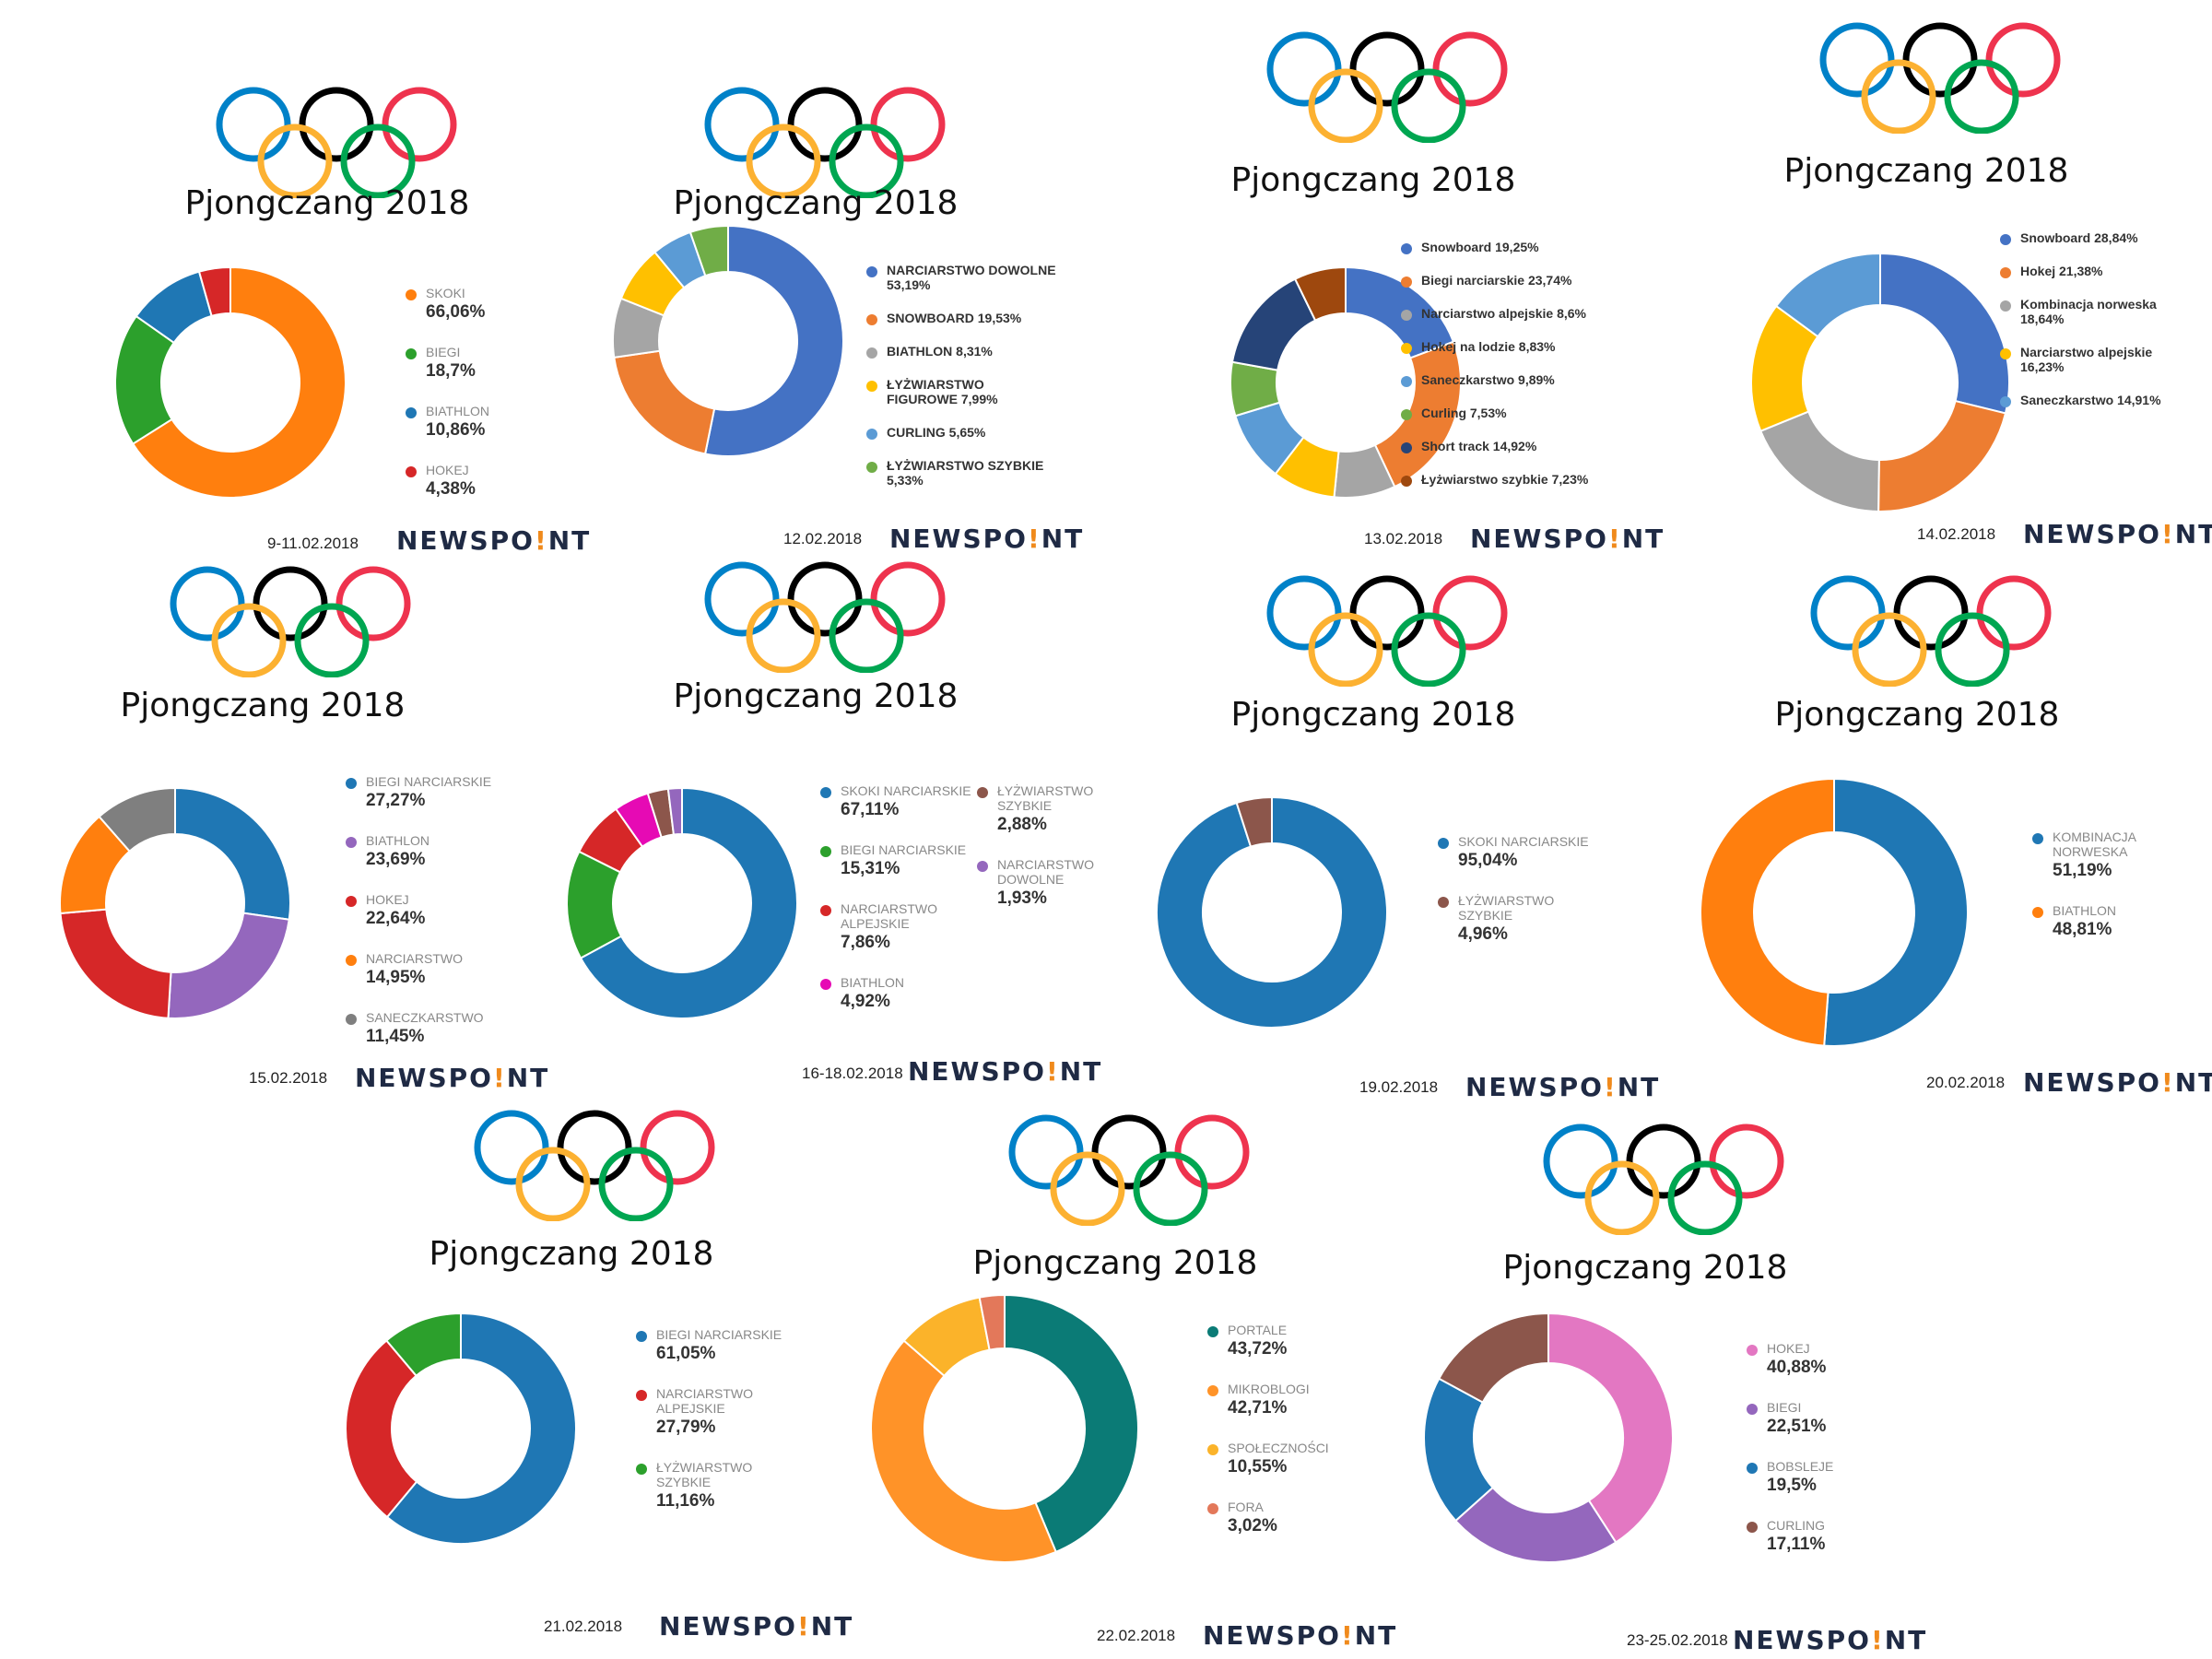 This screenshot has width=2212, height=1659. Describe the element at coordinates (456, 312) in the screenshot. I see `legend-value: 66,06%` at that location.